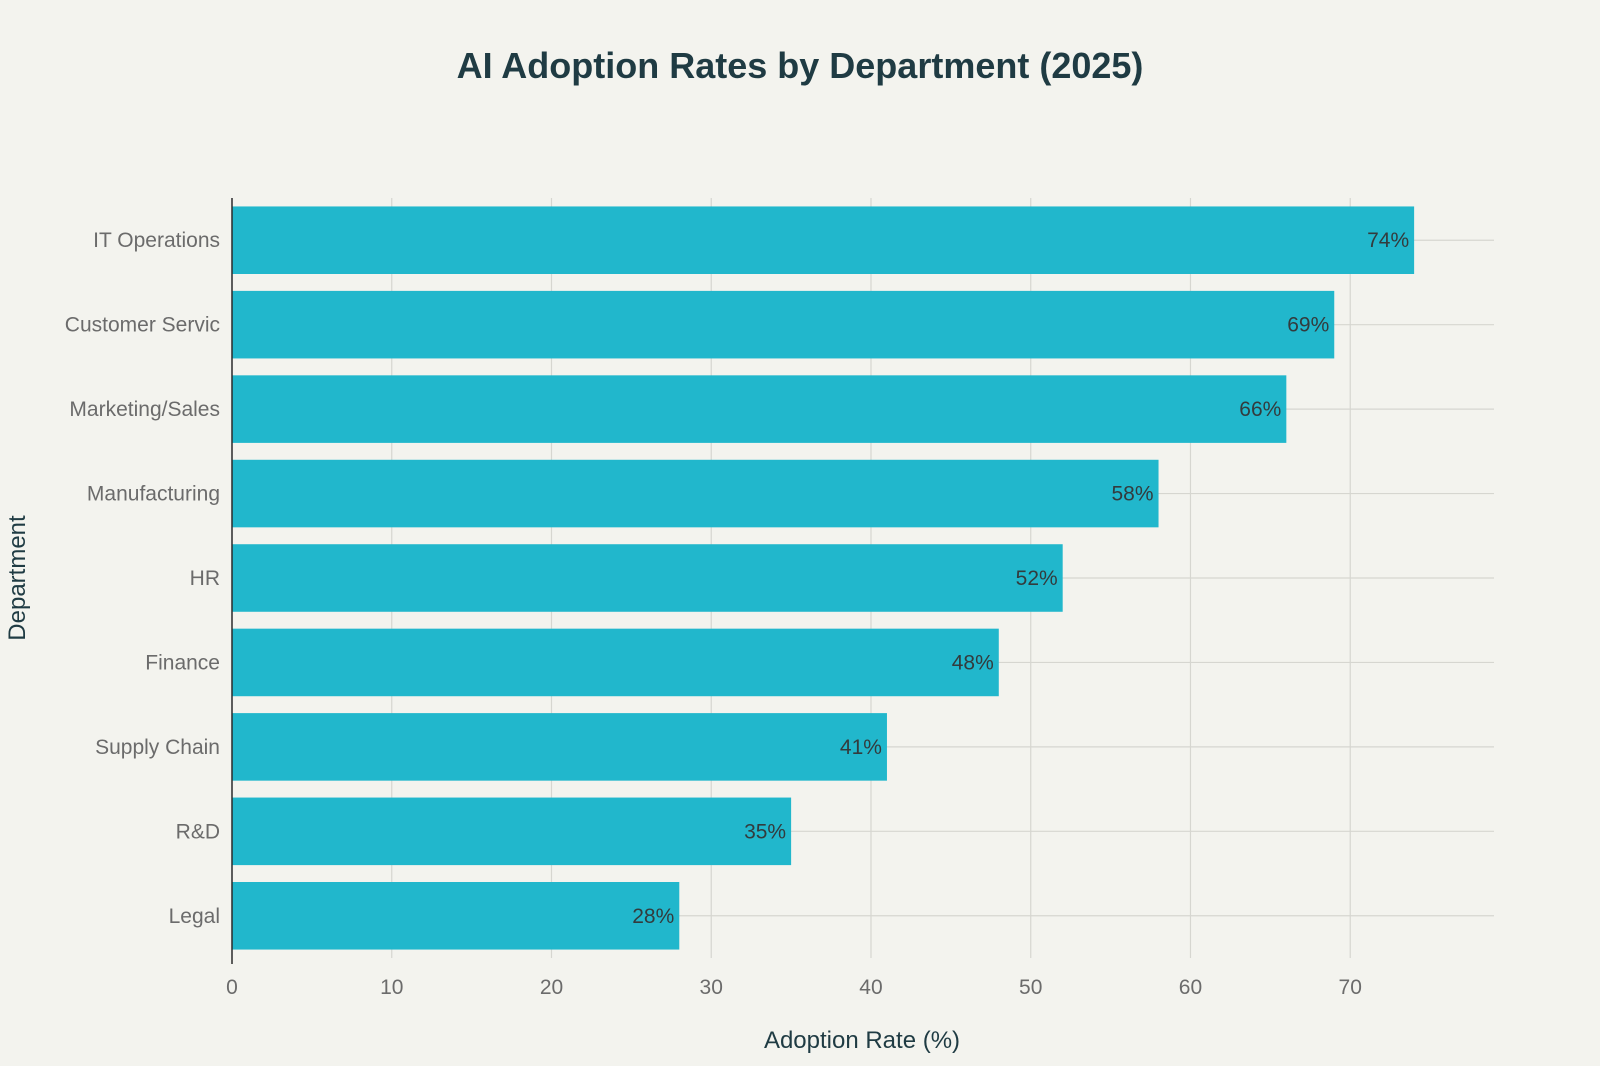 Image resolution: width=1600 pixels, height=1066 pixels. What do you see at coordinates (1260, 409) in the screenshot?
I see `data-label: 66%` at bounding box center [1260, 409].